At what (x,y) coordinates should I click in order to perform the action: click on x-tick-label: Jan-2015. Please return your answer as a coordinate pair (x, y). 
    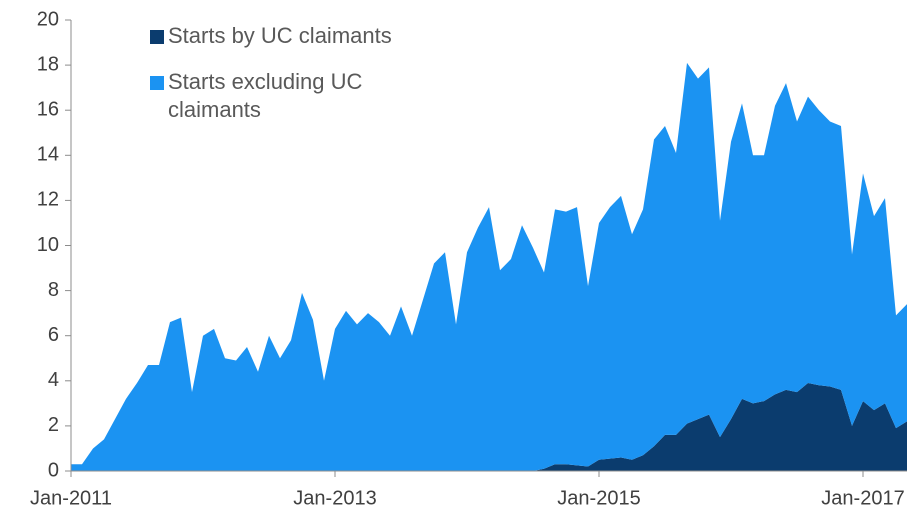
    Looking at the image, I should click on (598, 498).